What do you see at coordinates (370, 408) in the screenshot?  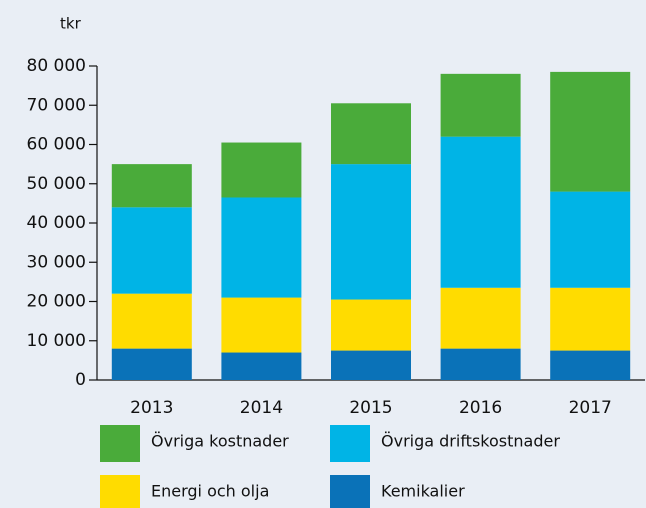 I see `x-tick-label: 2015` at bounding box center [370, 408].